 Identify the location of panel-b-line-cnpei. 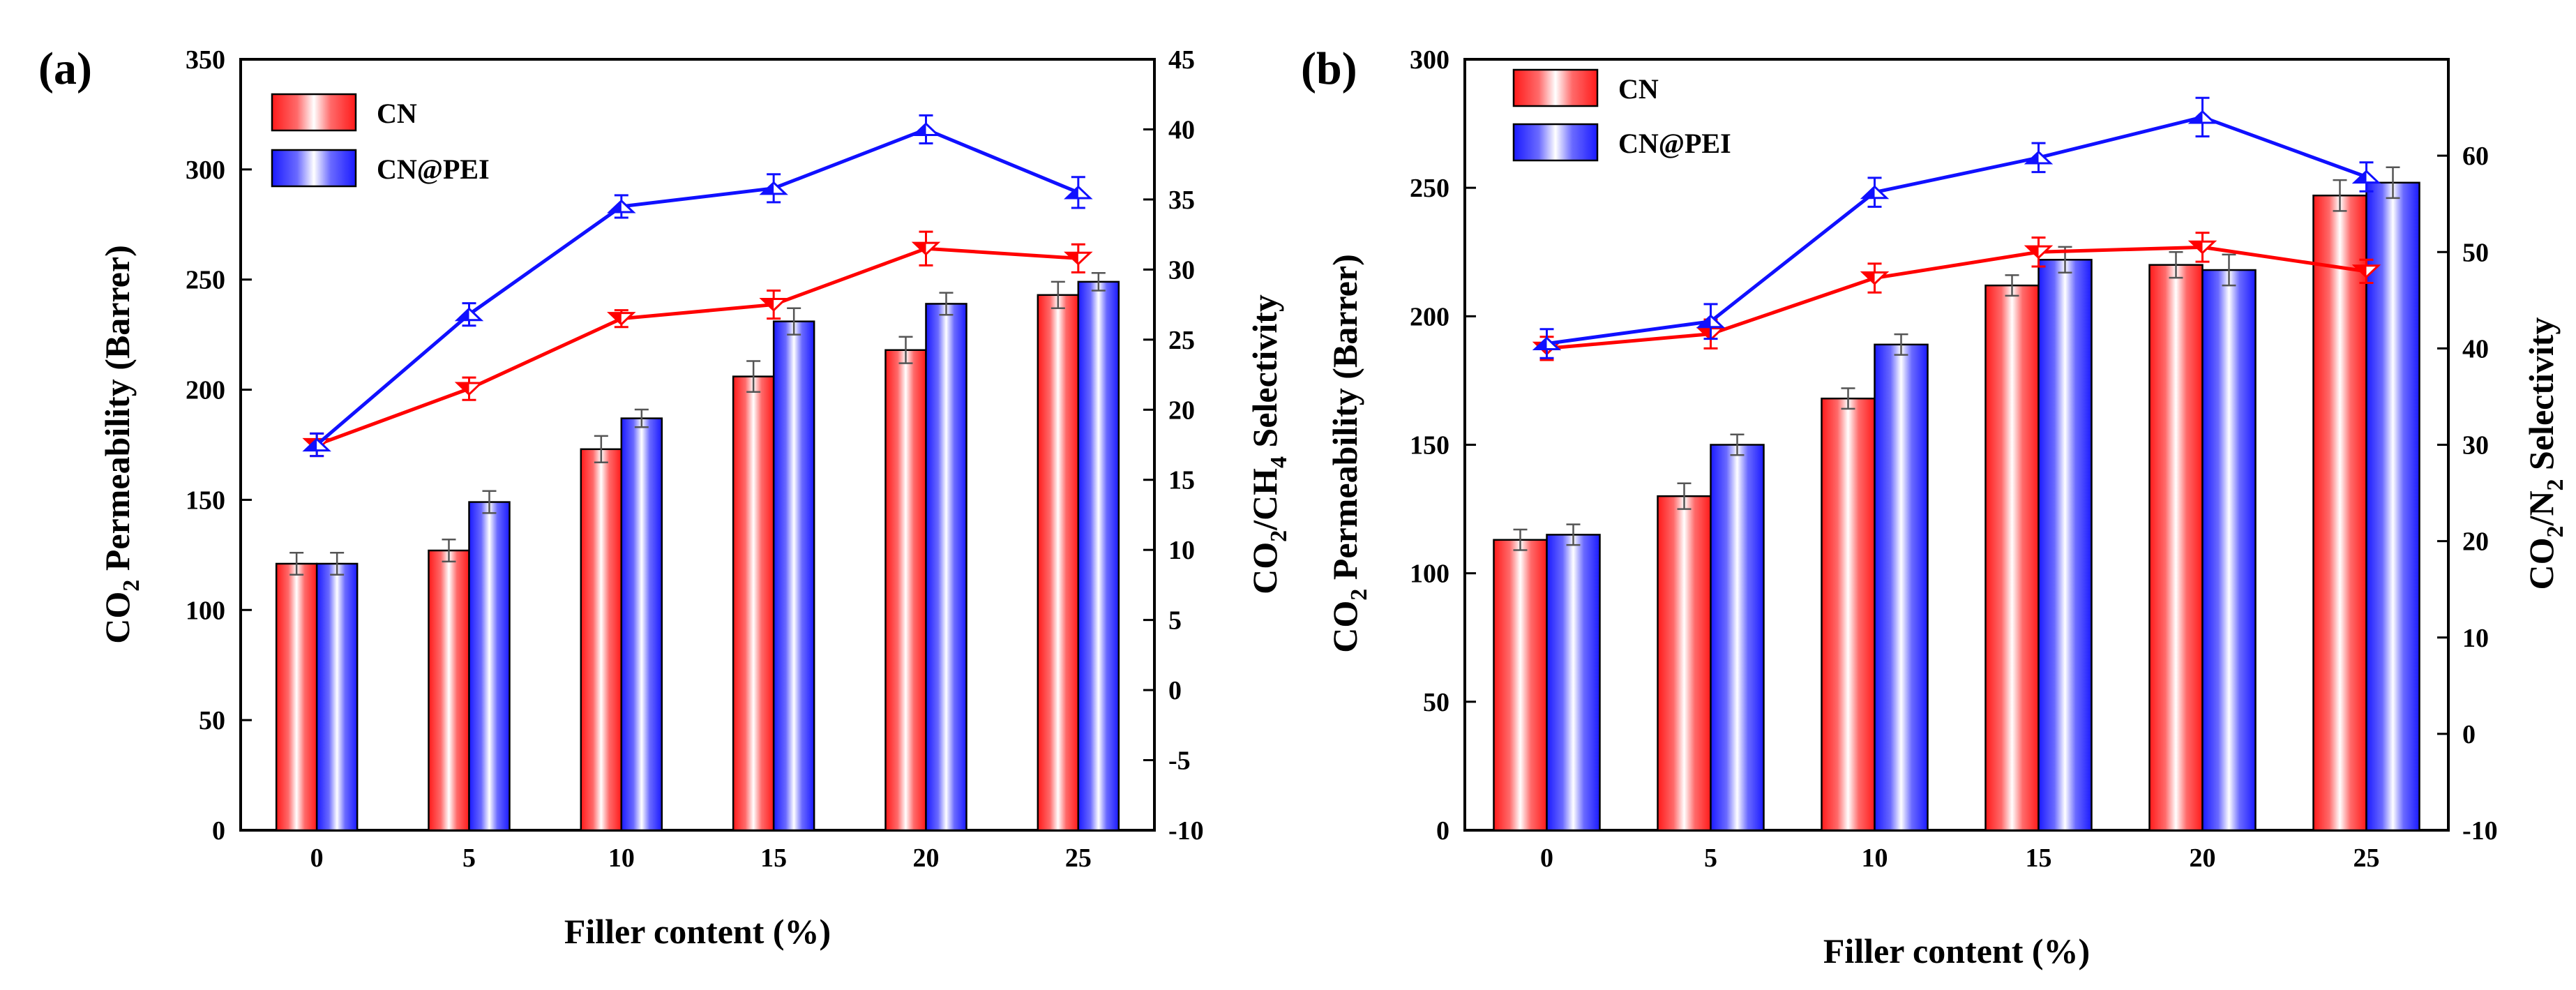
(1956, 230).